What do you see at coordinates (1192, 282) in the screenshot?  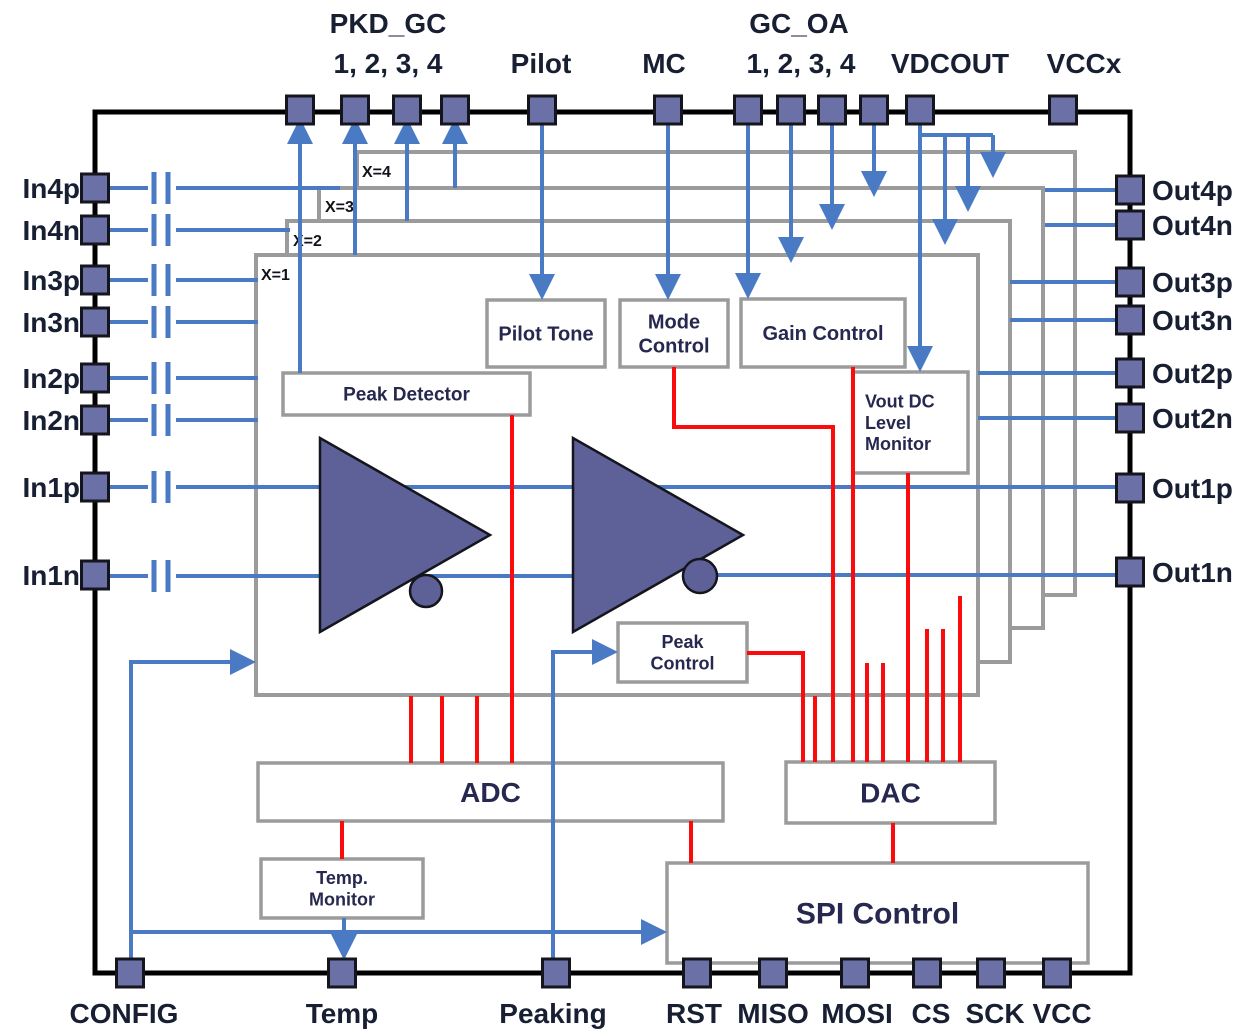 I see `right-pin-label: Out3p` at bounding box center [1192, 282].